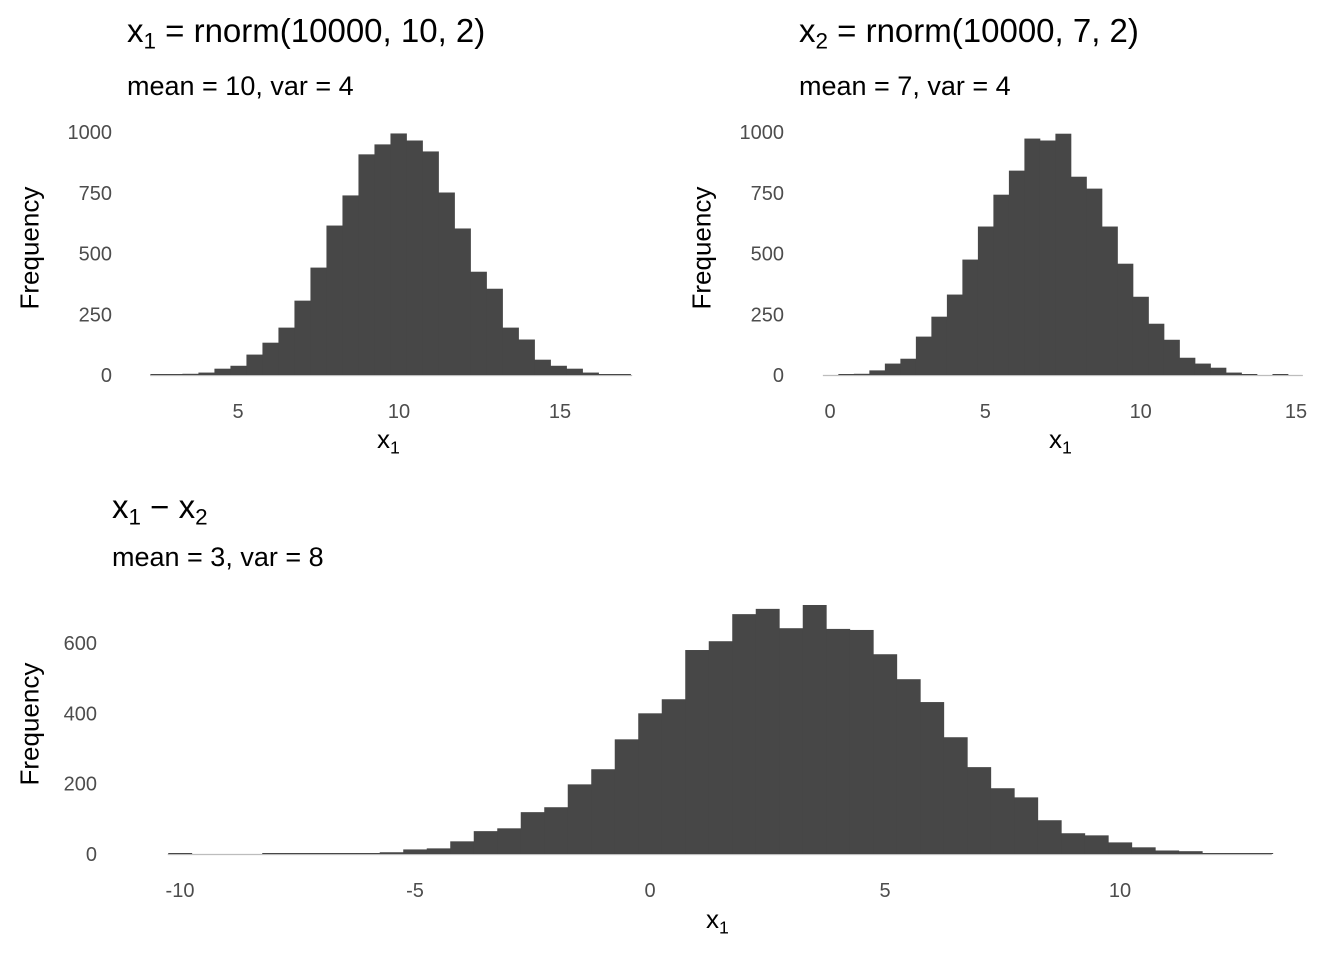  What do you see at coordinates (983, 30) in the screenshot?
I see `title-rest: = rnorm(10000, 7, 2)` at bounding box center [983, 30].